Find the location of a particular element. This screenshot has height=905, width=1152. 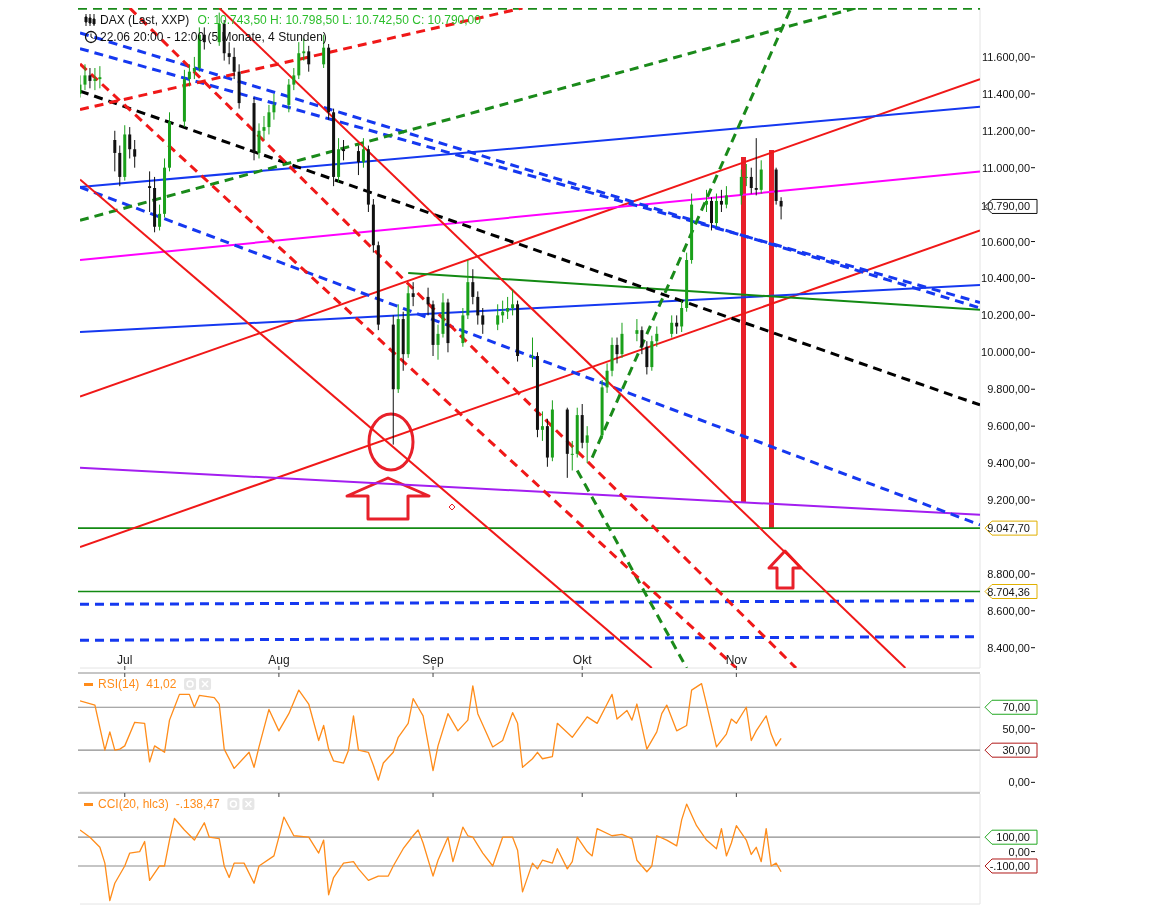

y-tick-label: 9.400,00 is located at coordinates (1008, 463).